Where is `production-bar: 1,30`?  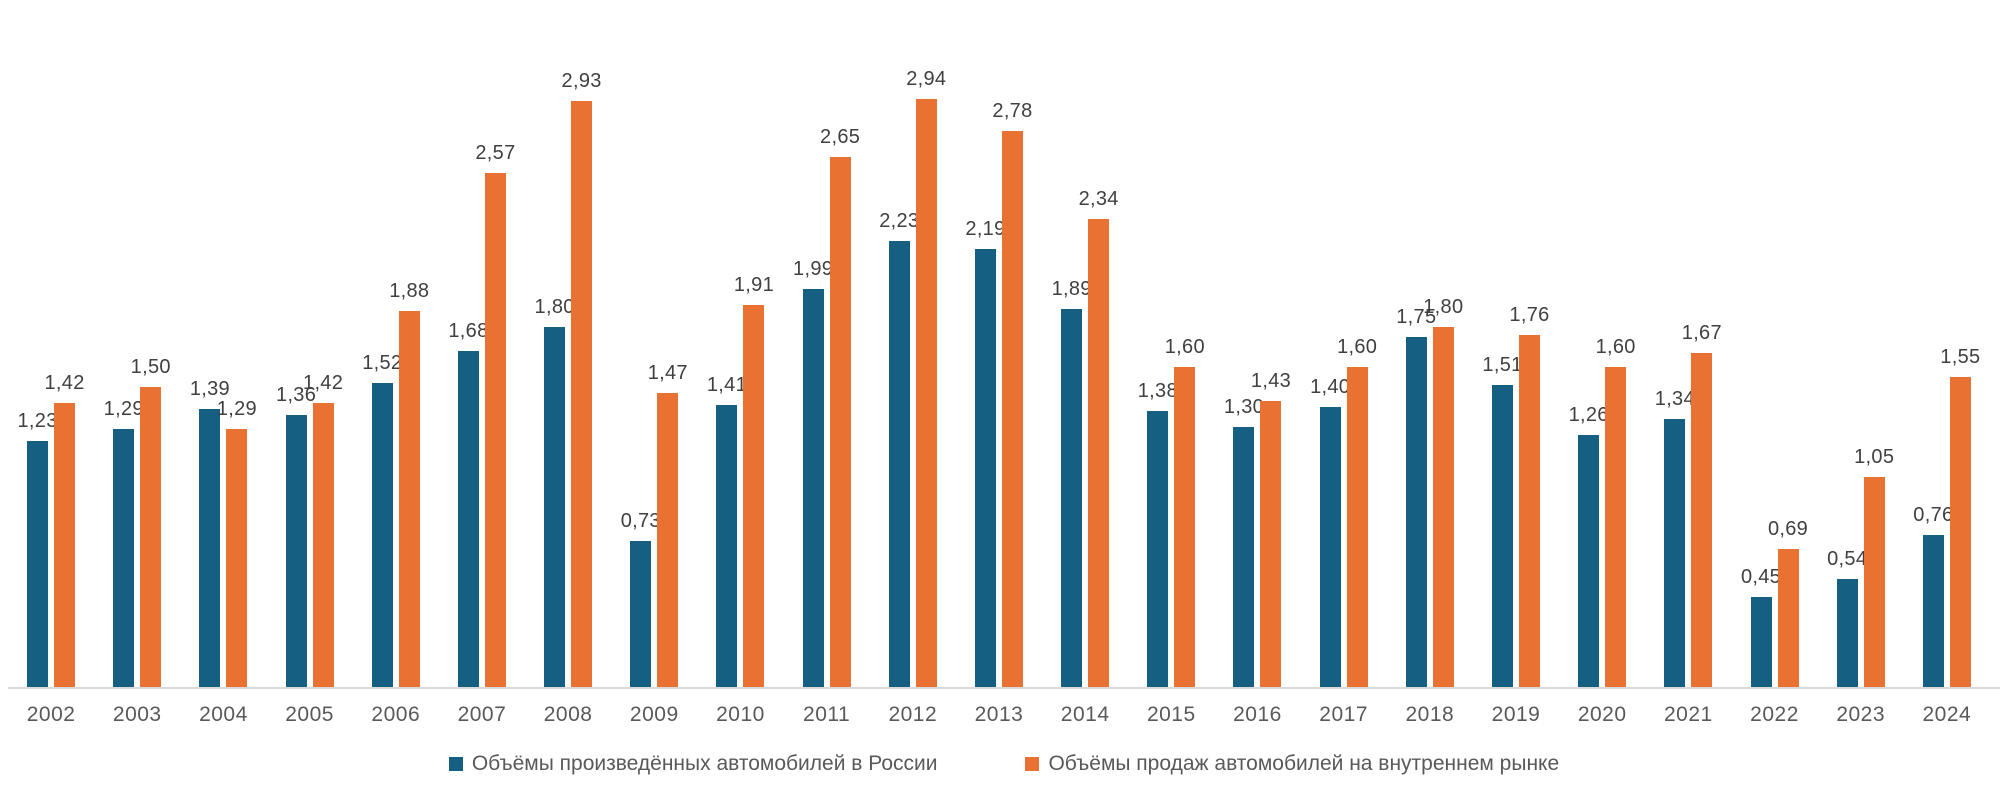 production-bar: 1,30 is located at coordinates (1244, 541).